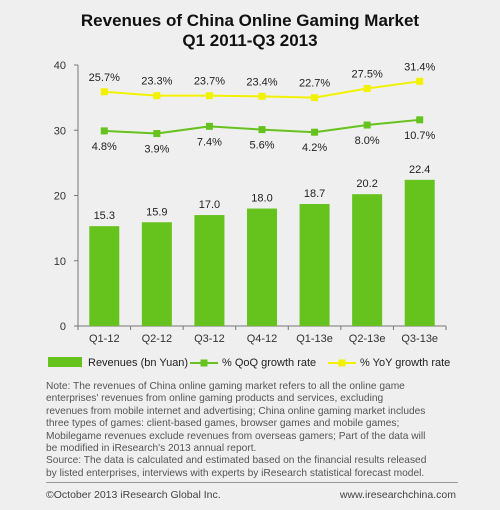 The width and height of the screenshot is (500, 510). What do you see at coordinates (63, 327) in the screenshot?
I see `y-tick-label: 0` at bounding box center [63, 327].